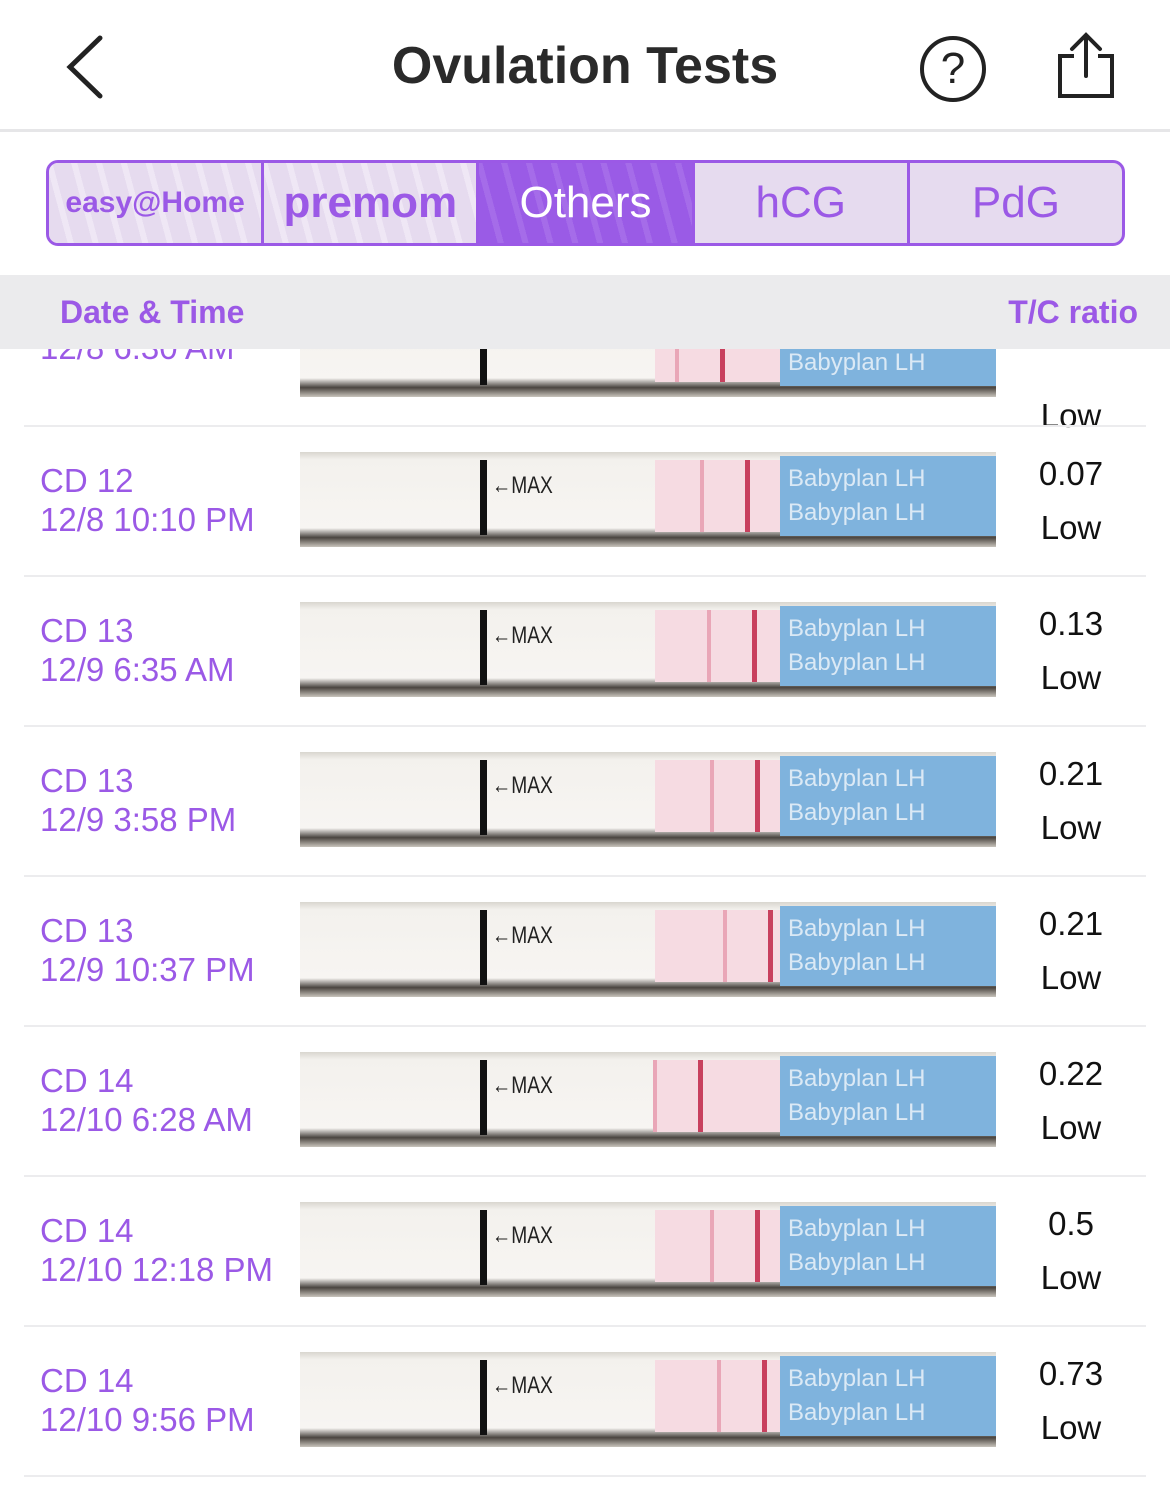  What do you see at coordinates (147, 519) in the screenshot?
I see `datetime: 12/8 10:10 PM` at bounding box center [147, 519].